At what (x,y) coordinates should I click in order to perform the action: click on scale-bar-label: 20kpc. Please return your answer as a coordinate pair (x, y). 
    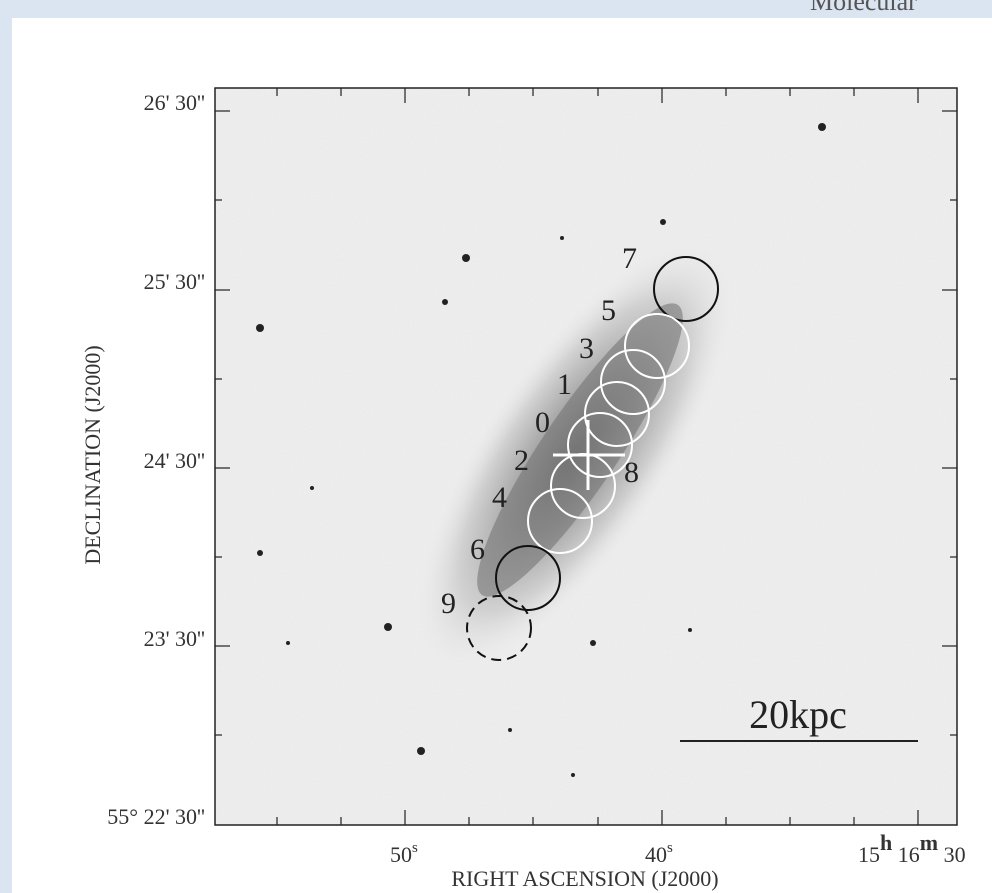
    Looking at the image, I should click on (798, 714).